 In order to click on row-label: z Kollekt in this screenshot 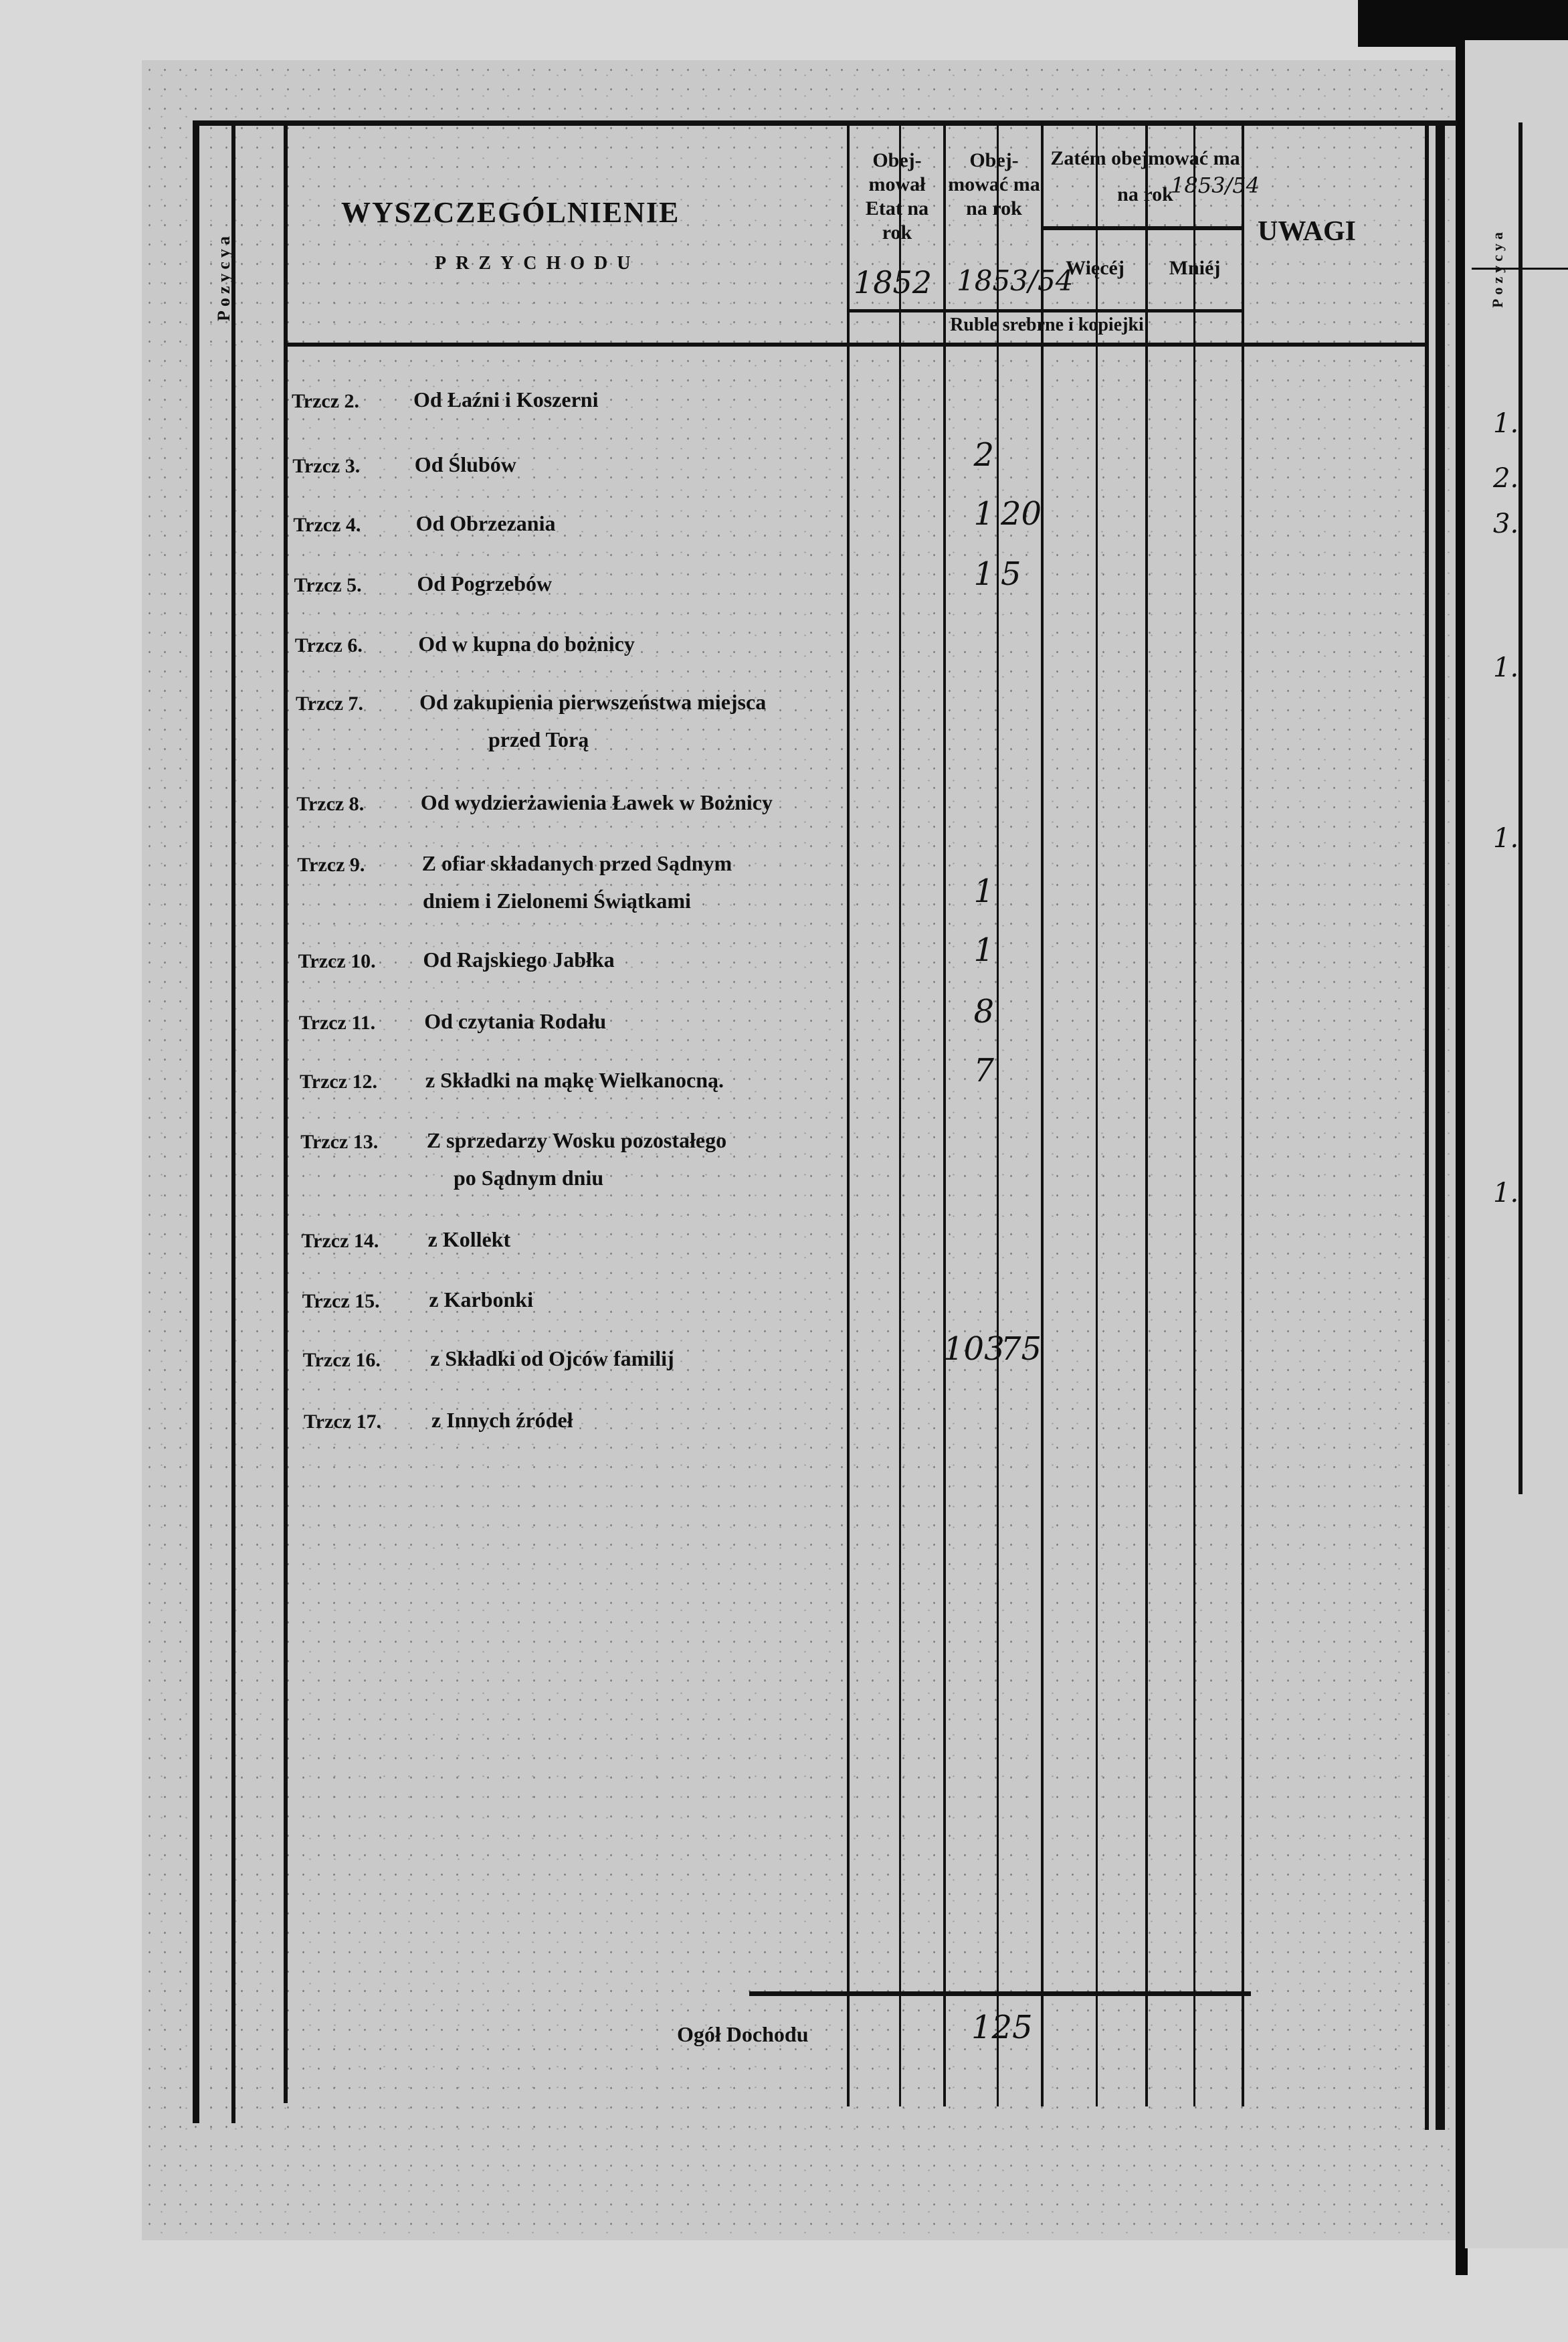, I will do `click(469, 1239)`.